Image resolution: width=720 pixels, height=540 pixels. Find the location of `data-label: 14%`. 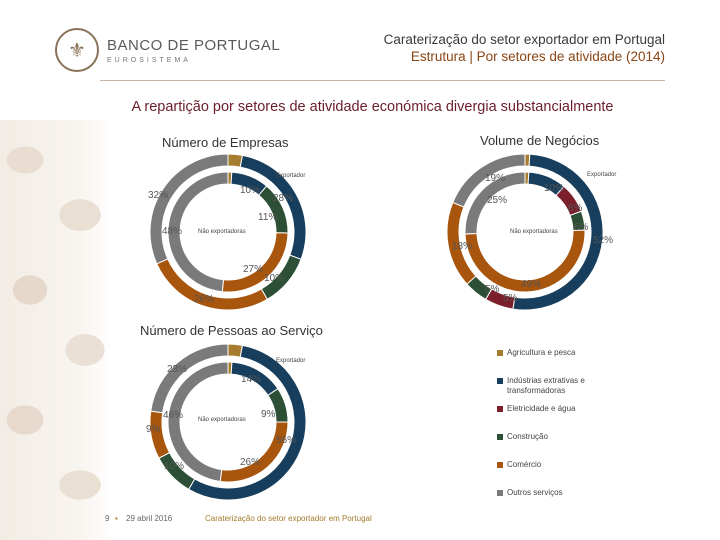

data-label: 14% is located at coordinates (251, 379).